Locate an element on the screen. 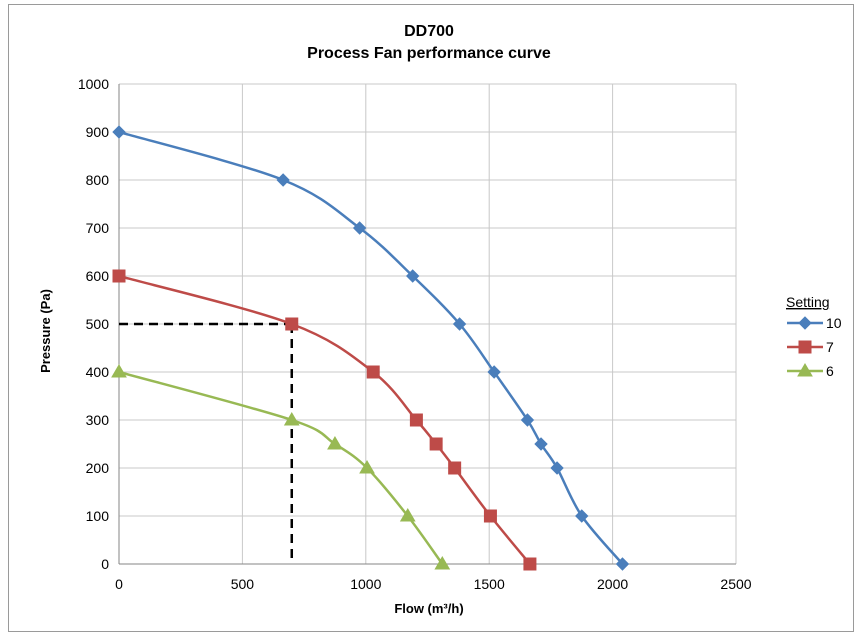 The width and height of the screenshot is (857, 638). legend-item-6: 6 is located at coordinates (810, 371).